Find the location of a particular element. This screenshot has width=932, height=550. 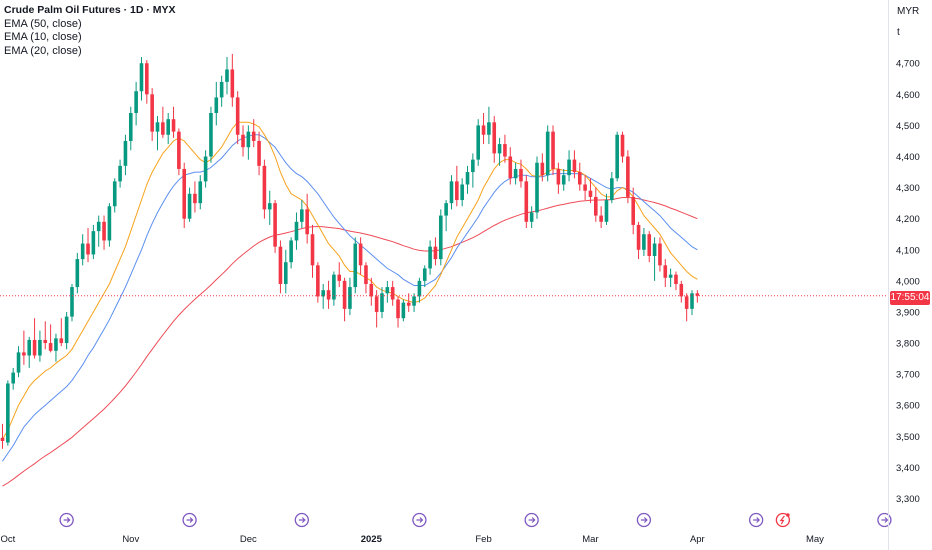

y-tick-label: 3,900 is located at coordinates (908, 312).